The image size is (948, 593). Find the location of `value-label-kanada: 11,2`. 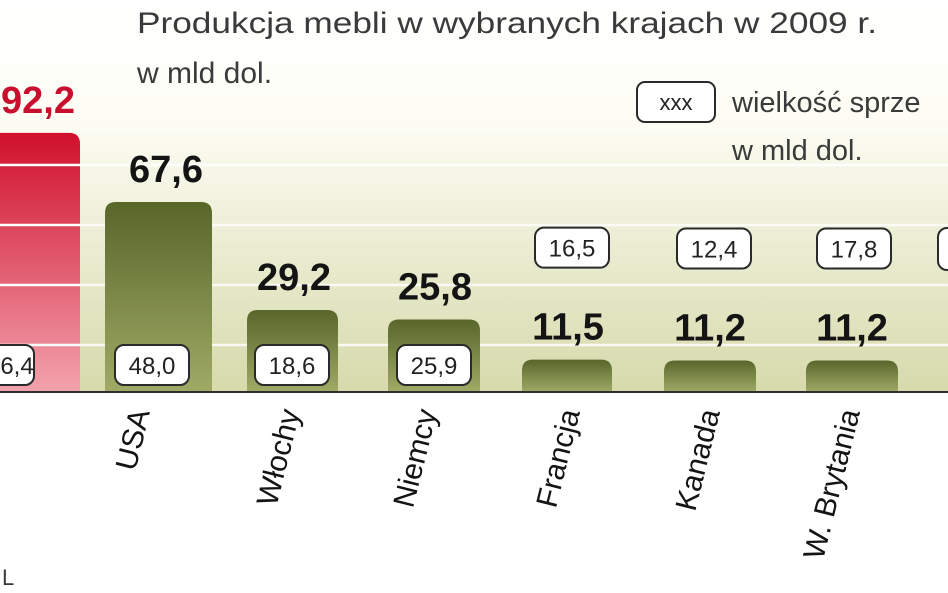

value-label-kanada: 11,2 is located at coordinates (710, 329).